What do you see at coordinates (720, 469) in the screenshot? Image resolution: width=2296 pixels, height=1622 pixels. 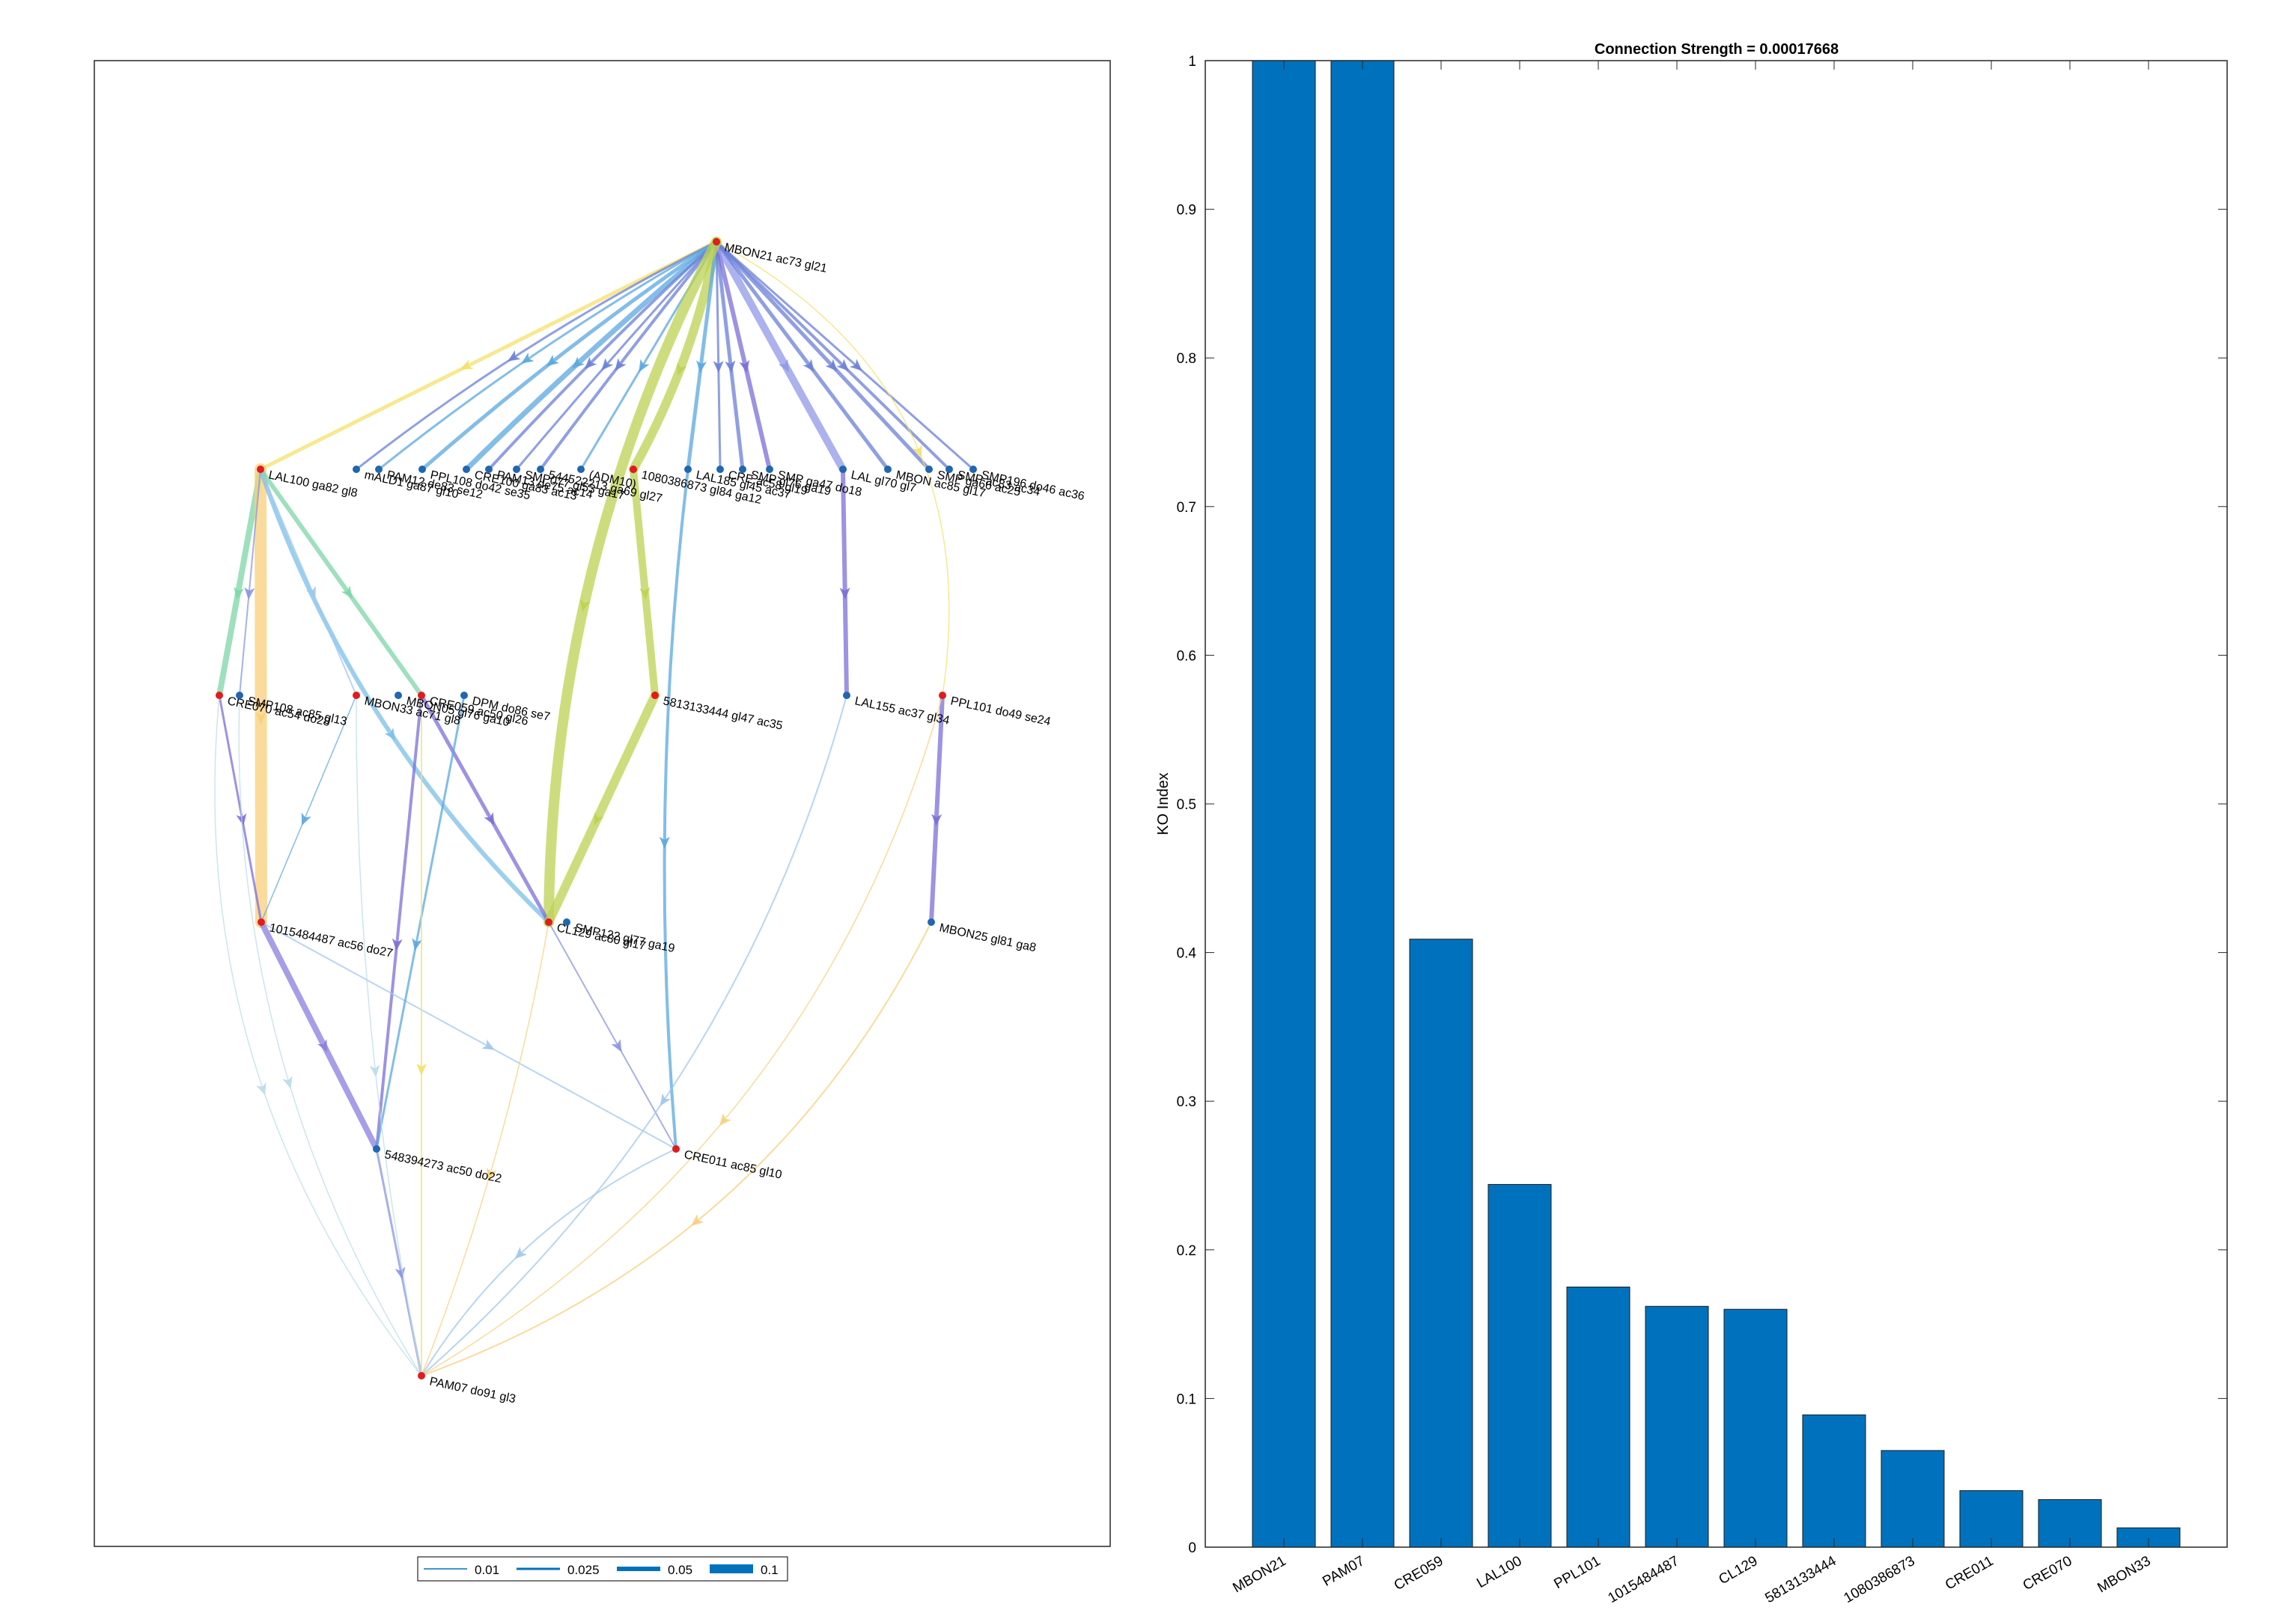 I see `node-cre` at bounding box center [720, 469].